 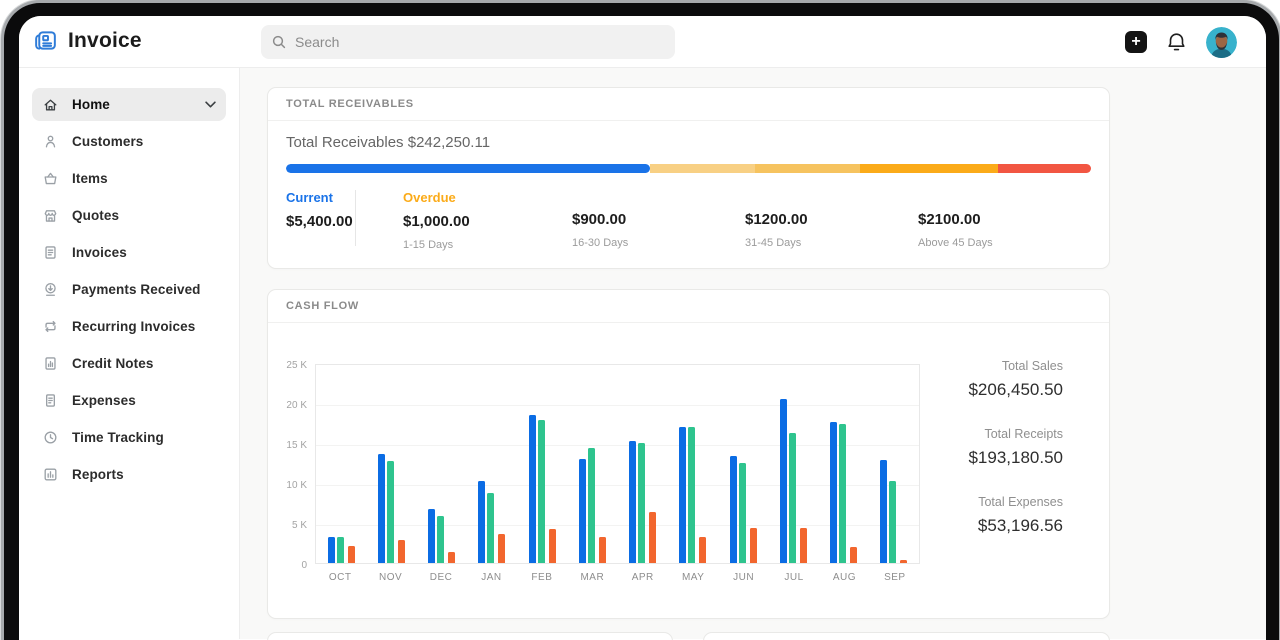 What do you see at coordinates (792, 498) in the screenshot?
I see `receipts-bar-jul` at bounding box center [792, 498].